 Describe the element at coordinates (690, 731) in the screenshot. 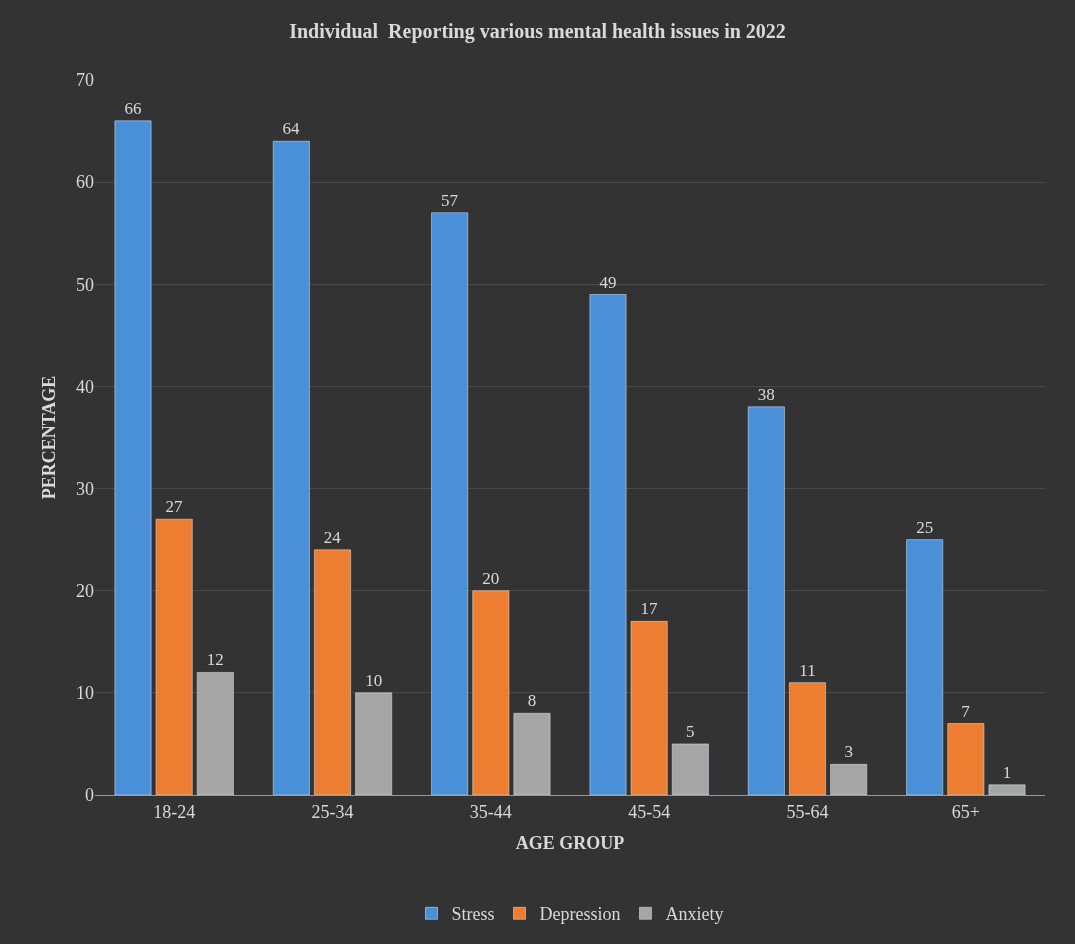

I see `data-label: 5` at that location.